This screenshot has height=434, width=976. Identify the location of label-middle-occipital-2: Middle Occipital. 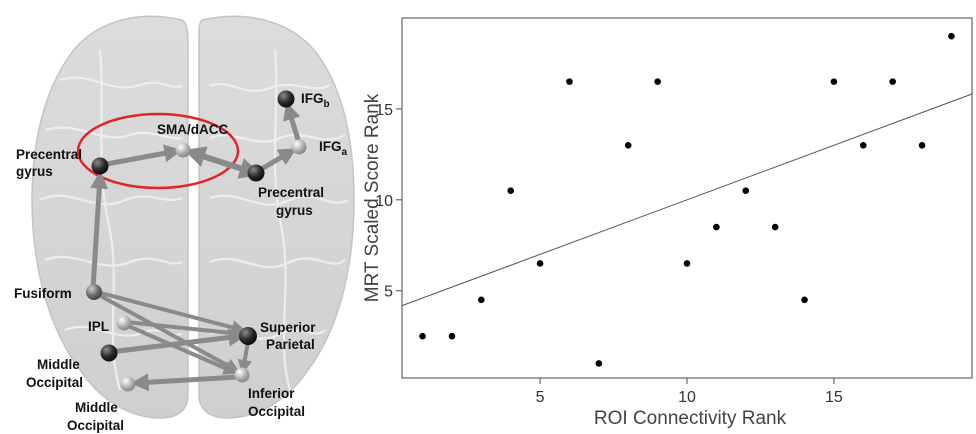
(95, 416).